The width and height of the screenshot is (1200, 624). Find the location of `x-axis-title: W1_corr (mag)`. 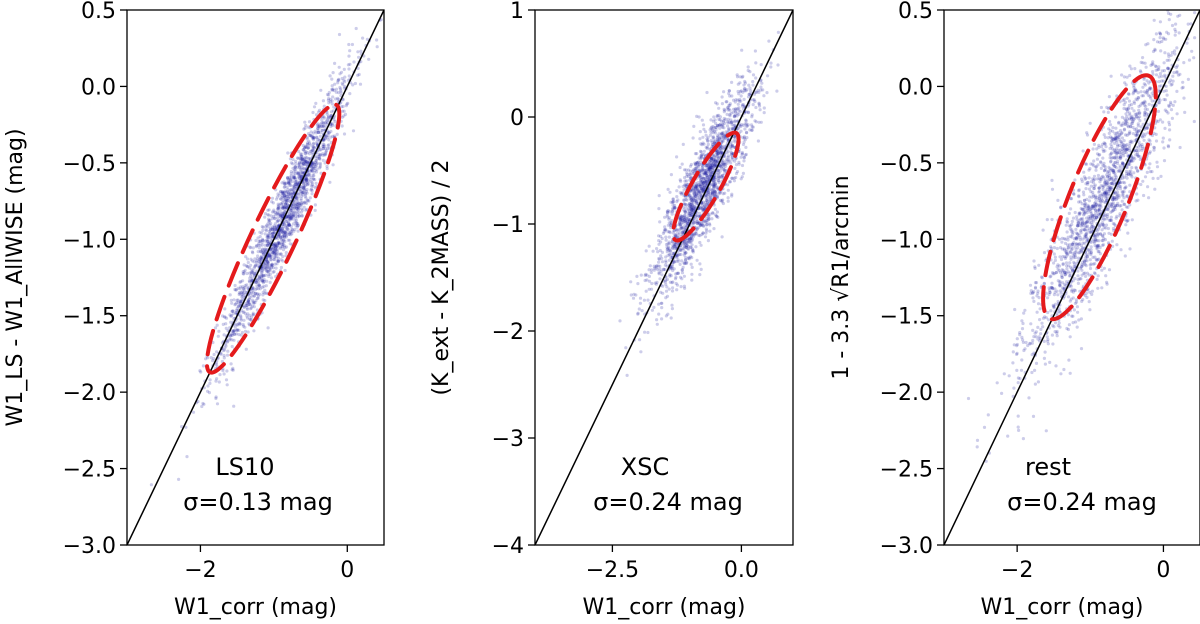

x-axis-title: W1_corr (mag) is located at coordinates (255, 607).